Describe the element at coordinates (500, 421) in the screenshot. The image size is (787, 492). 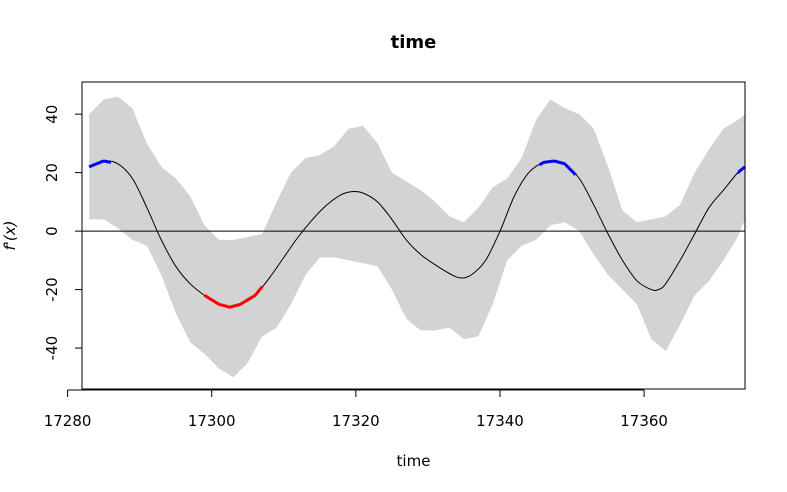
I see `x-tick-label: 17340` at that location.